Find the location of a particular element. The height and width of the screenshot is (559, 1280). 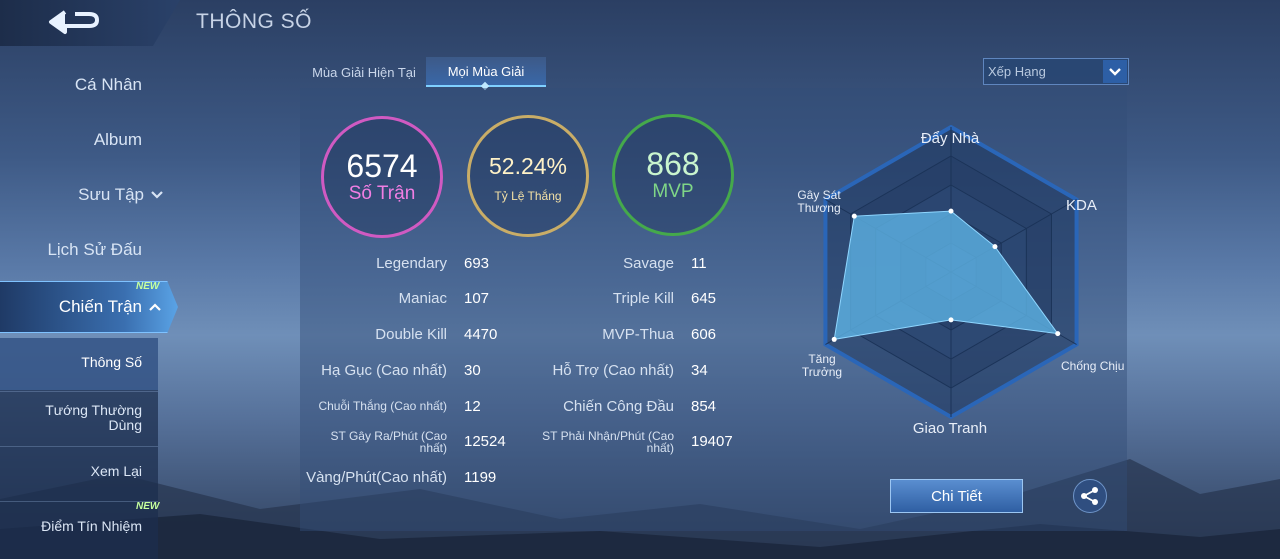

stat-value: 606 is located at coordinates (704, 334).